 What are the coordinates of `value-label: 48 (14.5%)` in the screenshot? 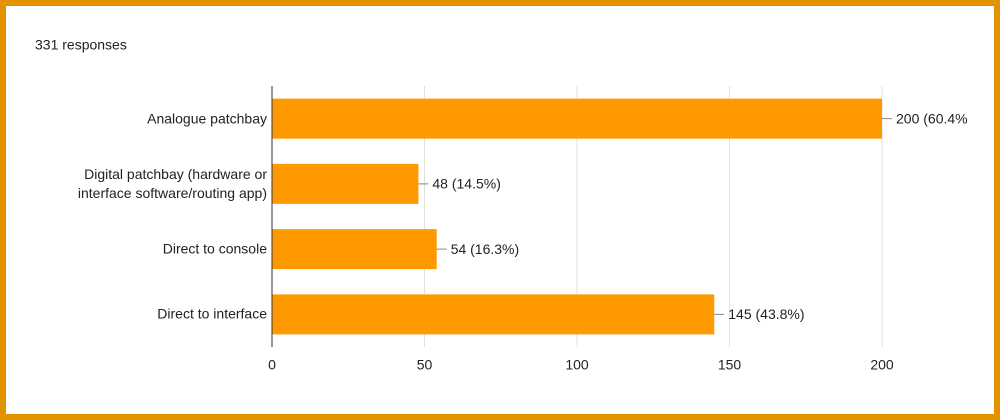 It's located at (466, 184).